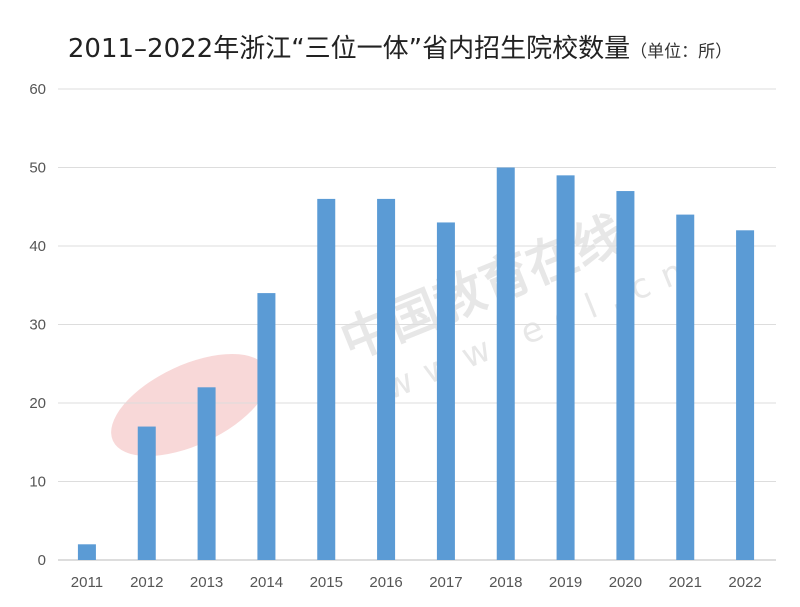 The height and width of the screenshot is (607, 800). What do you see at coordinates (745, 395) in the screenshot?
I see `bar-2022` at bounding box center [745, 395].